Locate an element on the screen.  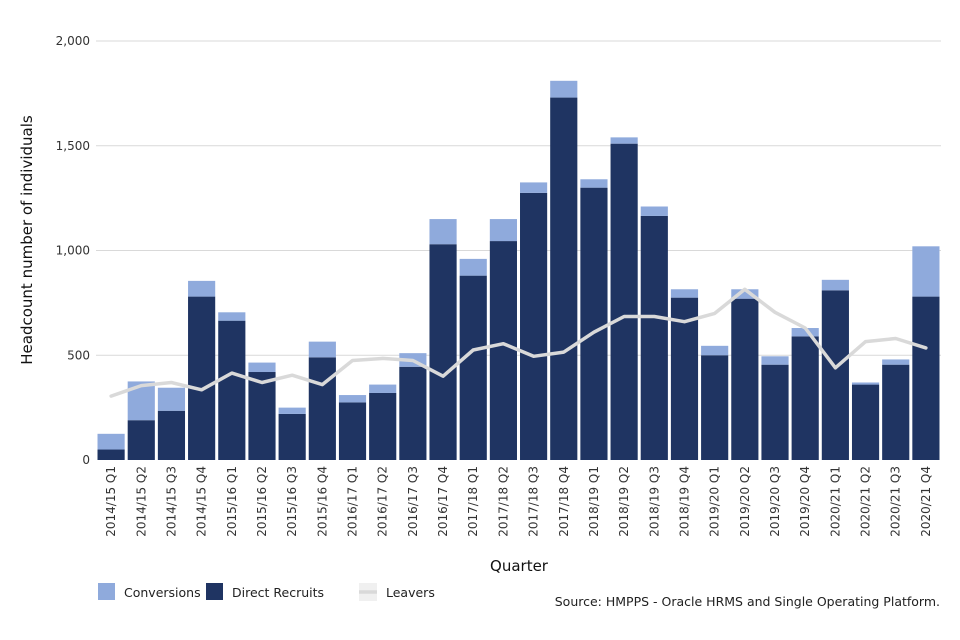
bar-direct-recruits-2014-15-q3 is located at coordinates (171, 435).